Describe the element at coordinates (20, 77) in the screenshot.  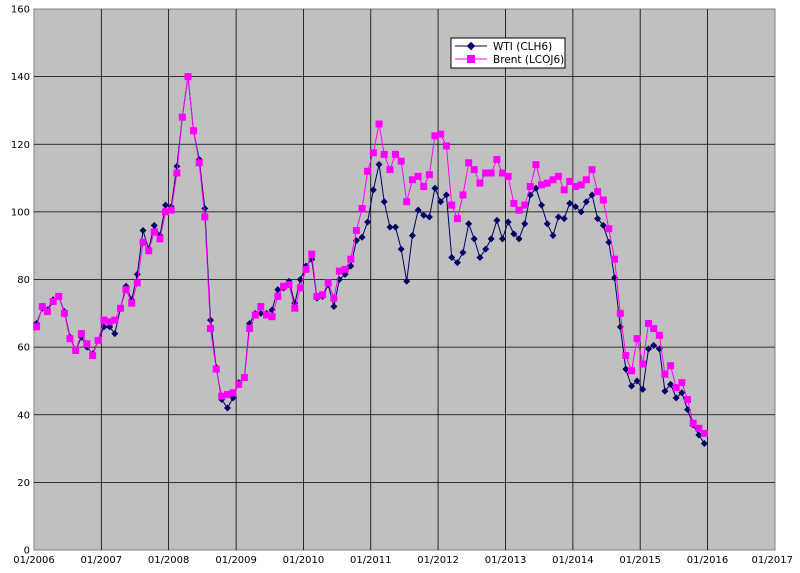
I see `y-tick-label: 140` at that location.